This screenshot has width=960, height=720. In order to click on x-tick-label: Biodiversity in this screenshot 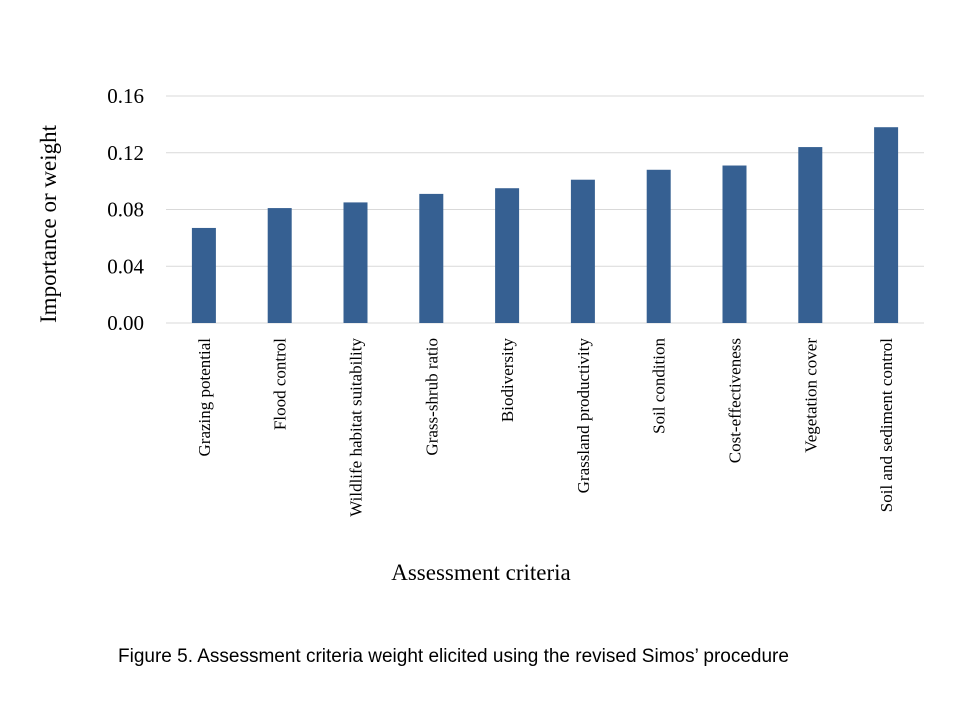, I will do `click(507, 380)`.